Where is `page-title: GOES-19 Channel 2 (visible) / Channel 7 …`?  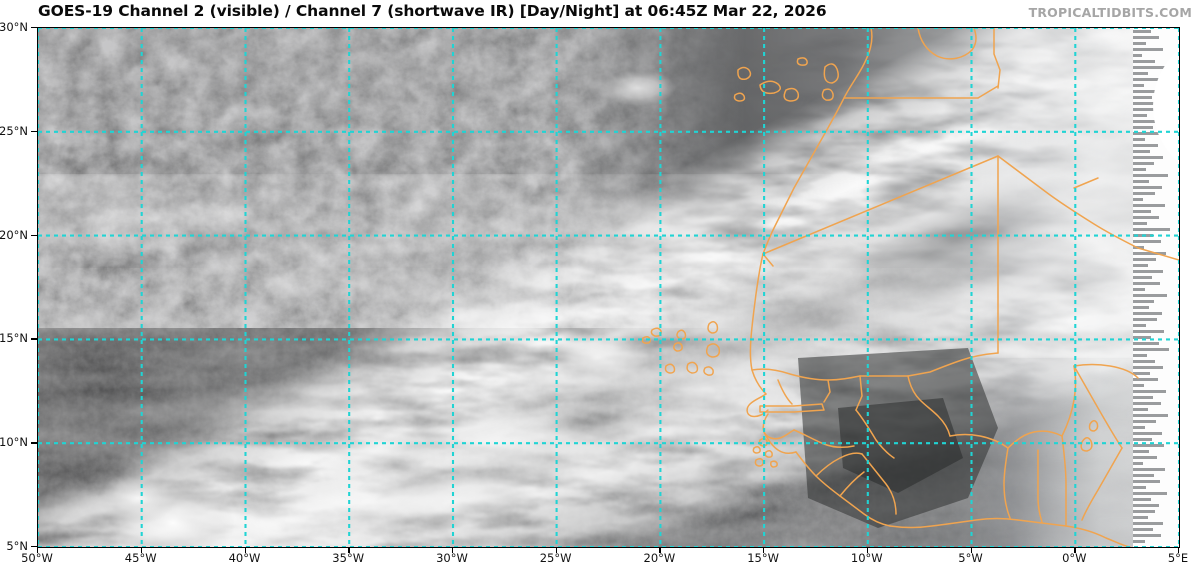
page-title: GOES-19 Channel 2 (visible) / Channel 7 … is located at coordinates (432, 11).